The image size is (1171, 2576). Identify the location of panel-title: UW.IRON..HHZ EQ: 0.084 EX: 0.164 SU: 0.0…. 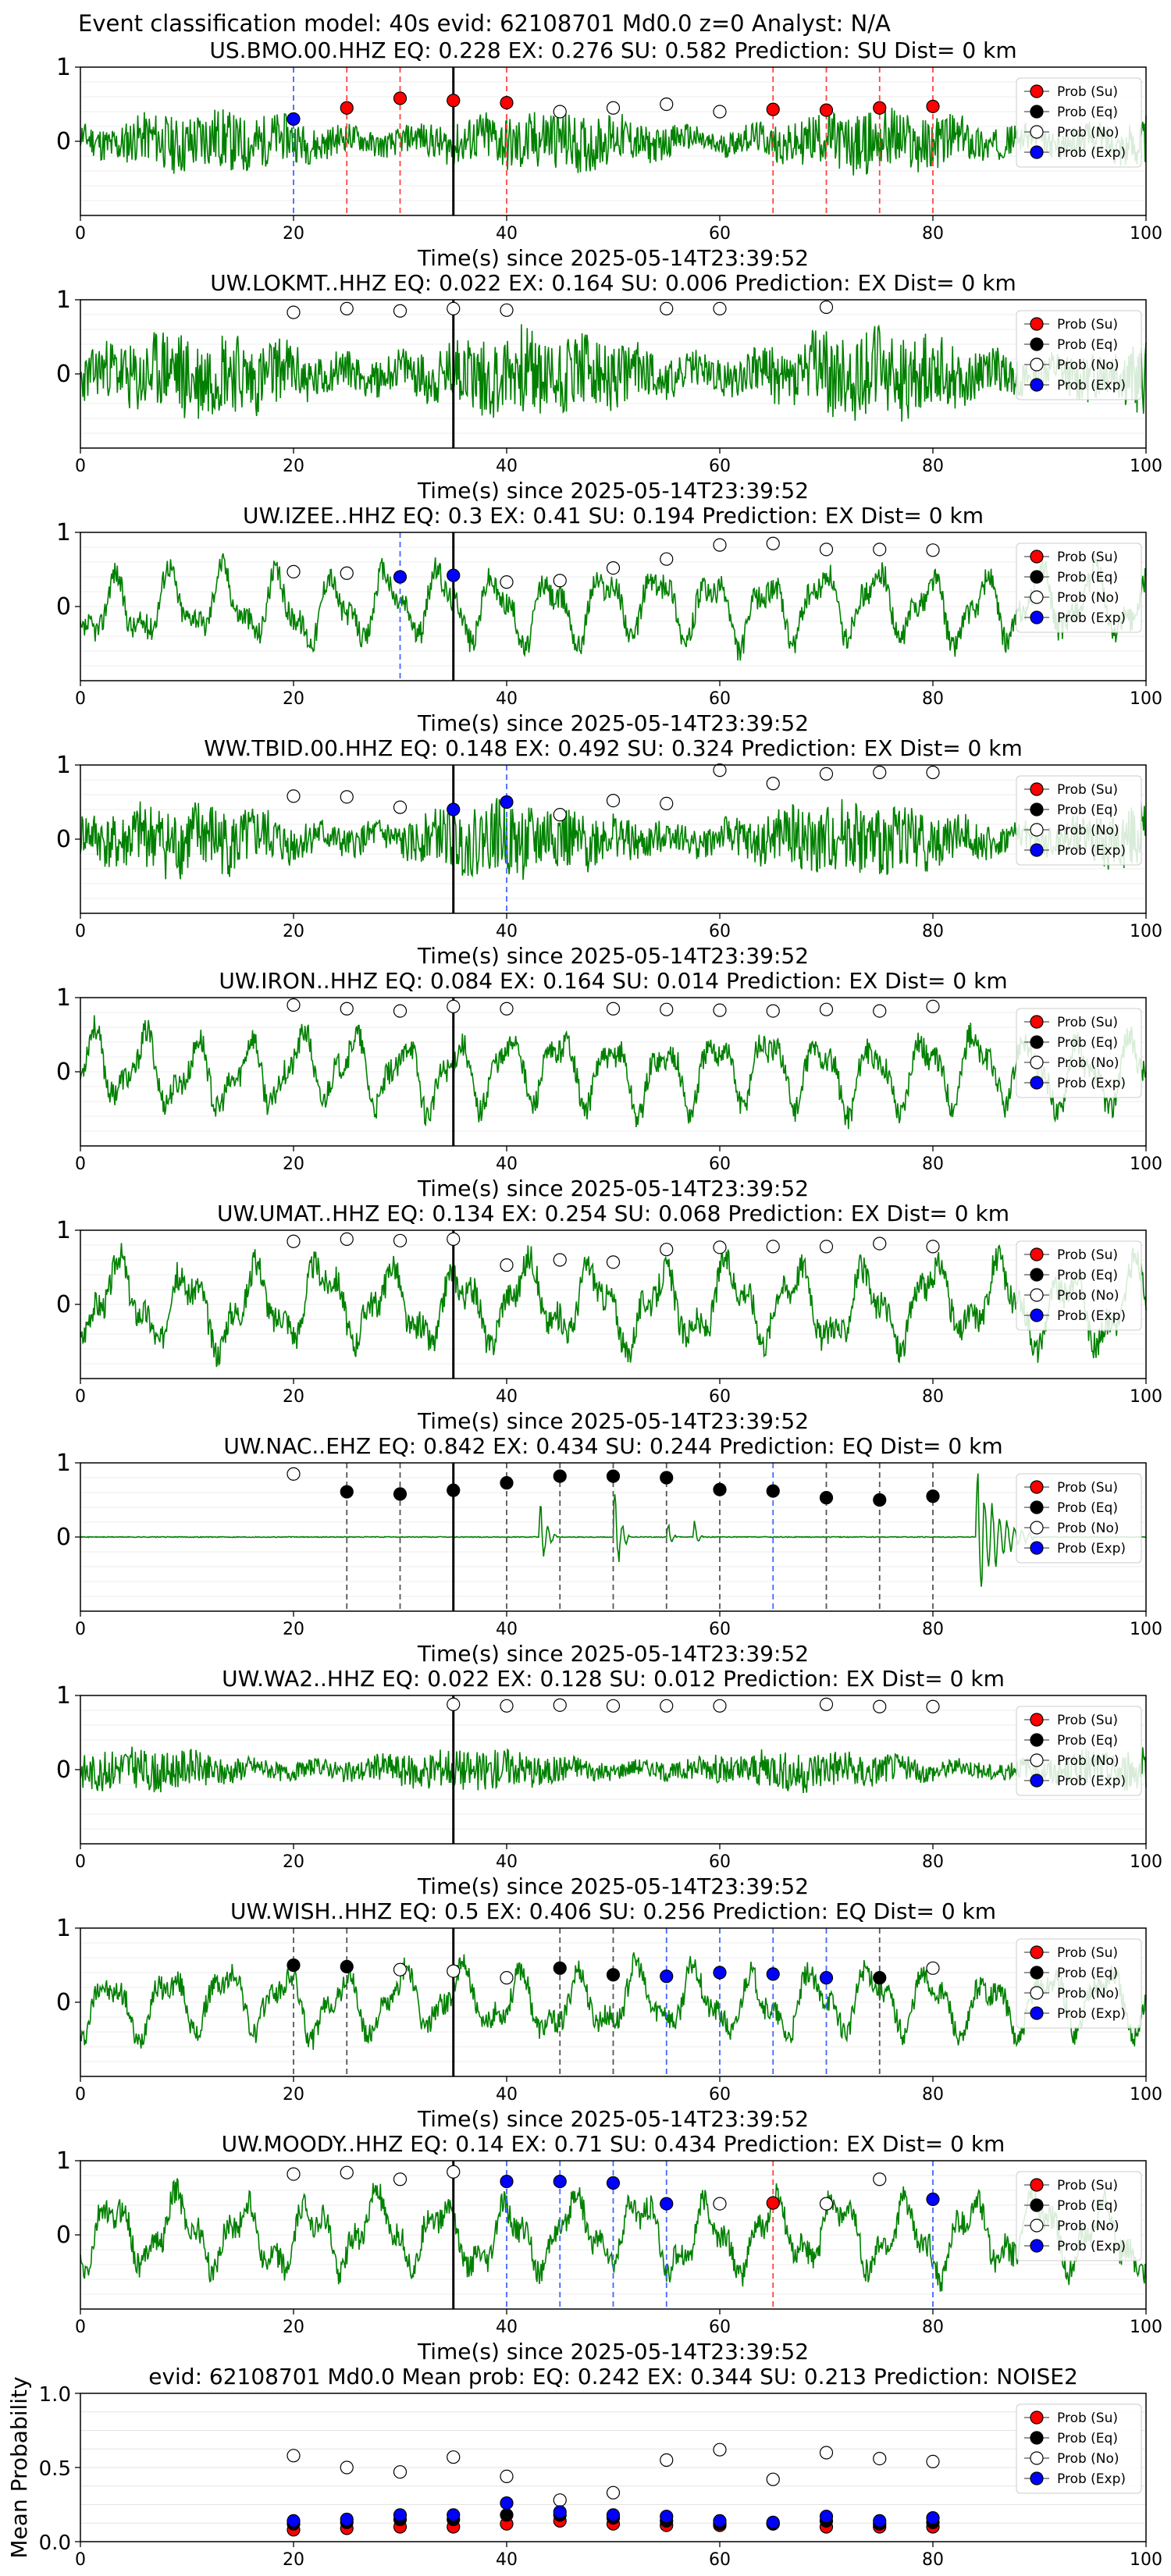
(613, 981).